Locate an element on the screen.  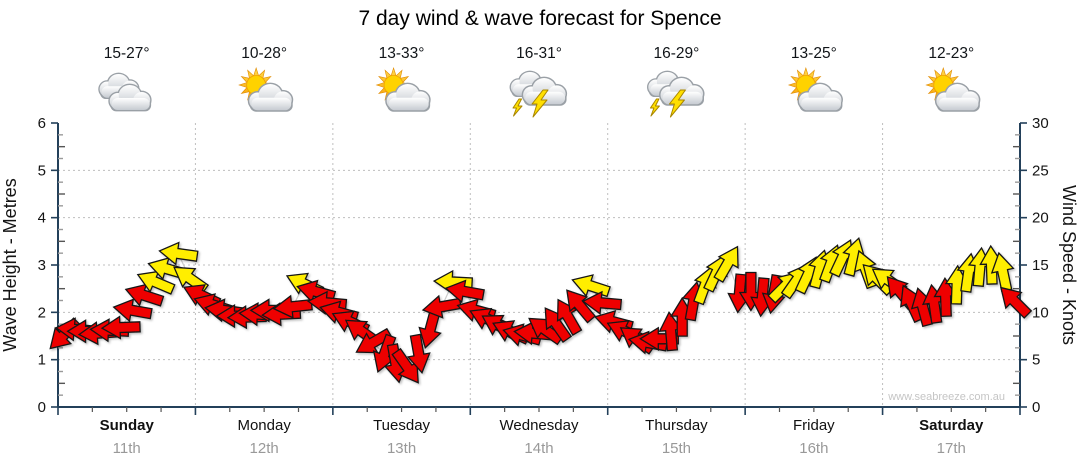
left-axis-tick-label: 6 is located at coordinates (42, 123).